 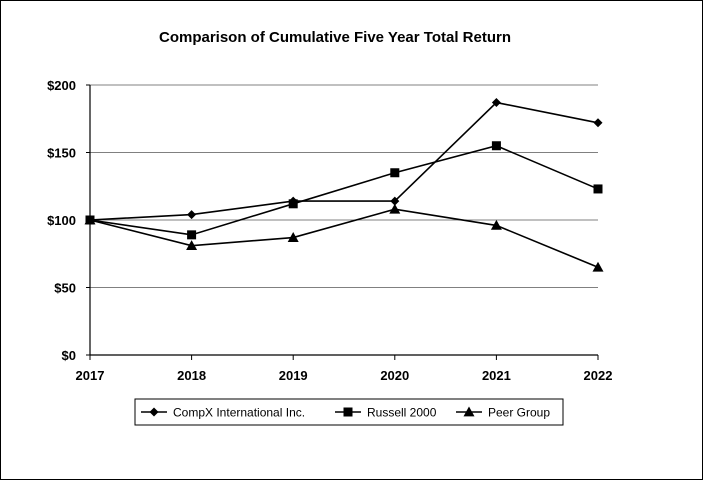 I want to click on legend-item: Russell 2000, so click(x=386, y=413).